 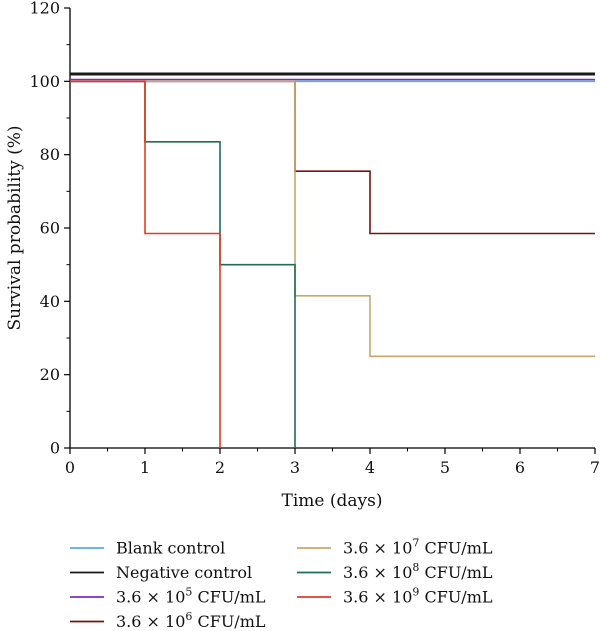 I want to click on legend-label: 3.6 × 105 CFU/mL, so click(x=191, y=596).